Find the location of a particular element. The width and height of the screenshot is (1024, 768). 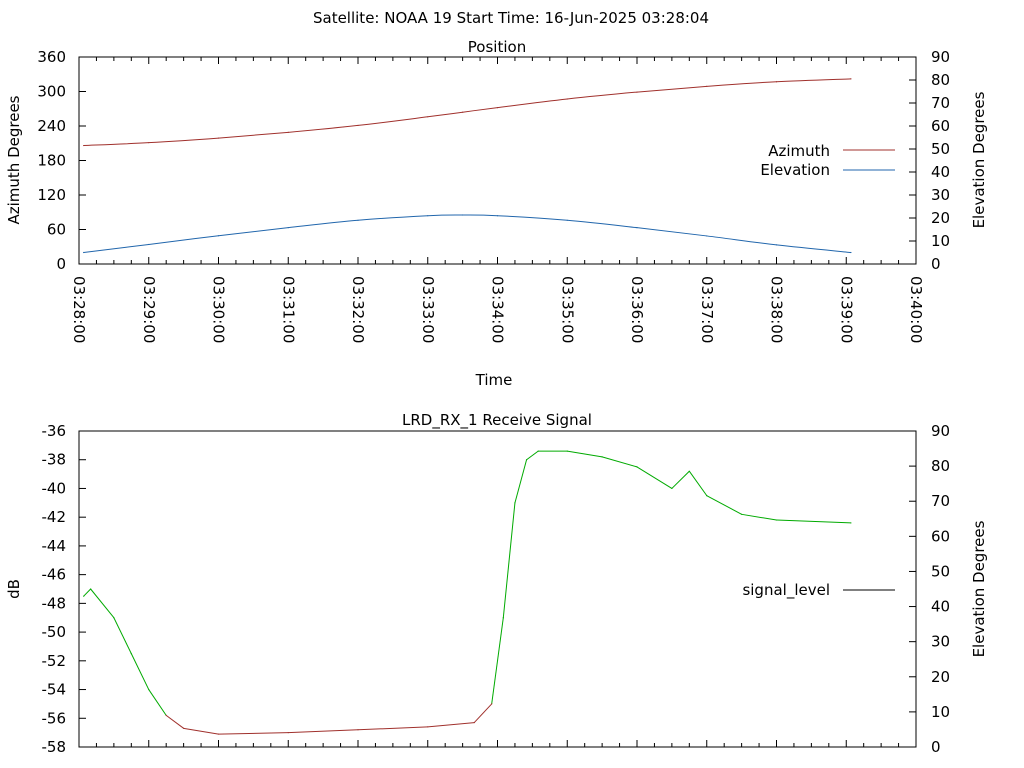

top-y2-tick-label: 30 is located at coordinates (940, 195).